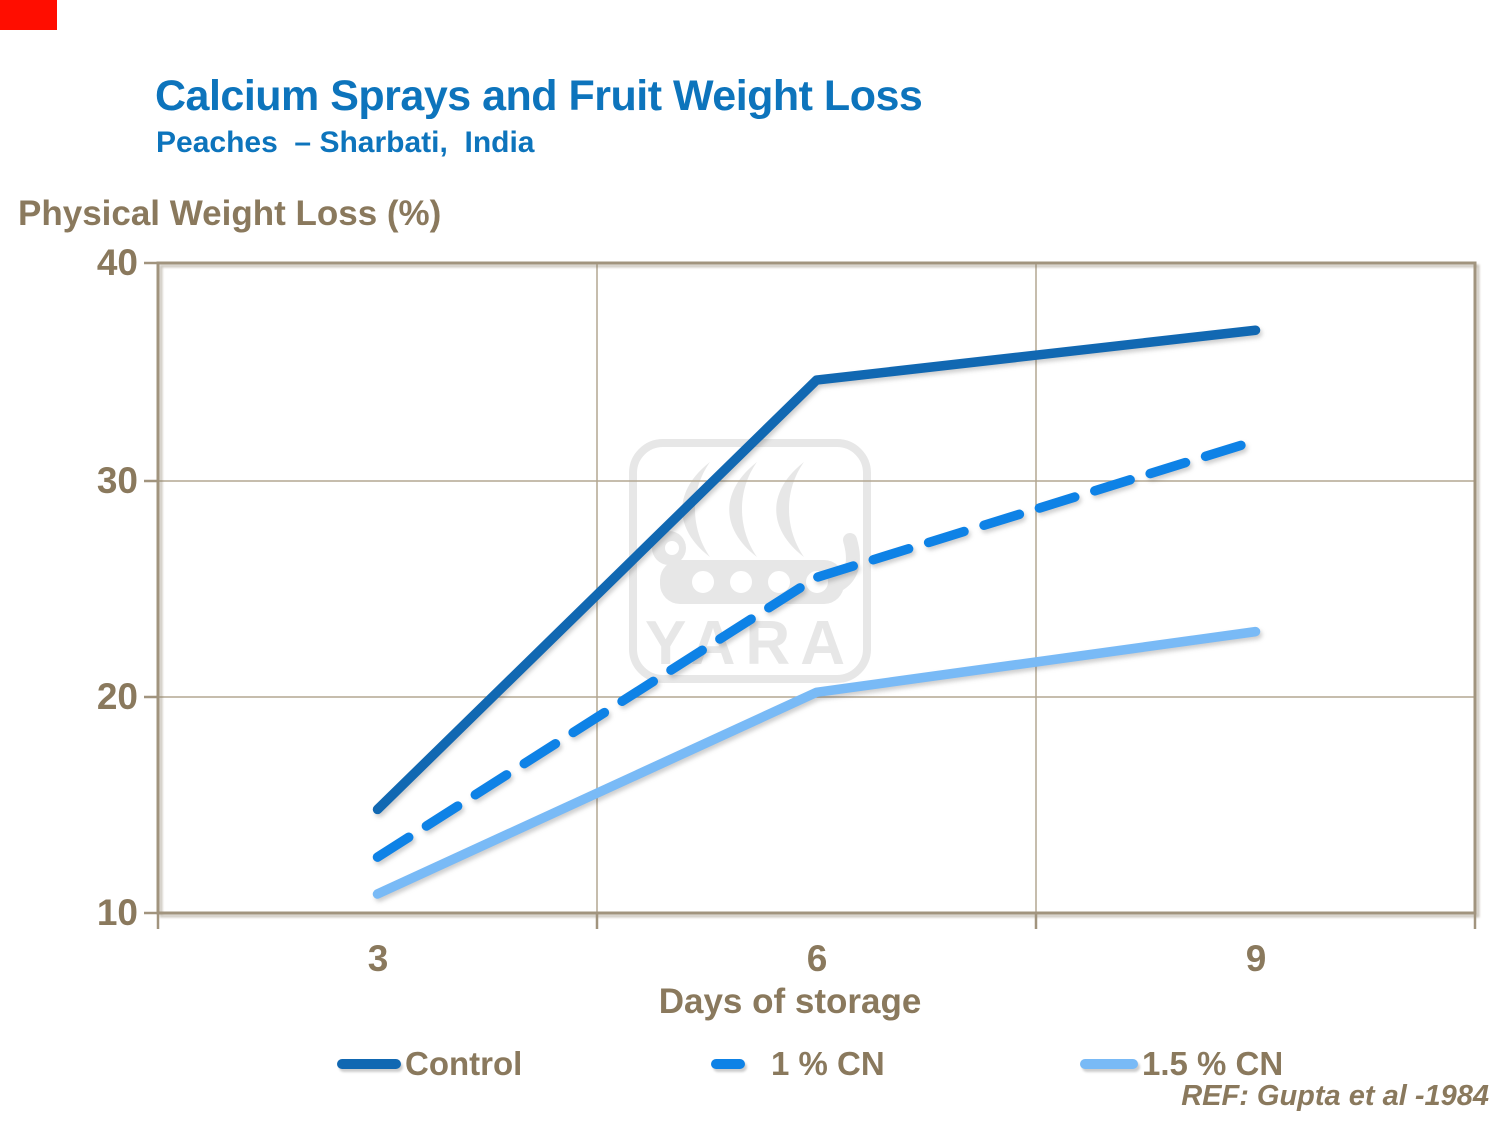 The width and height of the screenshot is (1501, 1125). Describe the element at coordinates (369, 1064) in the screenshot. I see `legend-swatch-control` at that location.